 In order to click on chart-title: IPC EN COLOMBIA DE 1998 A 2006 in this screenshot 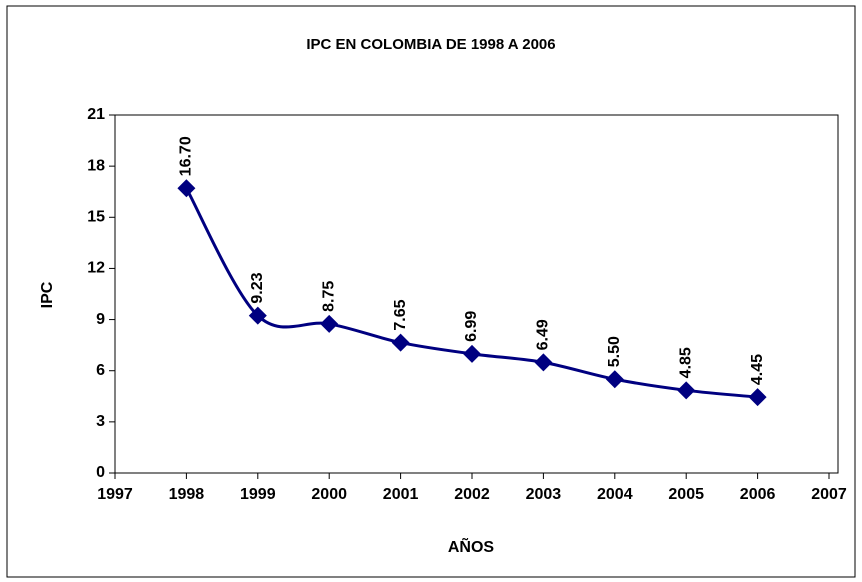, I will do `click(430, 44)`.